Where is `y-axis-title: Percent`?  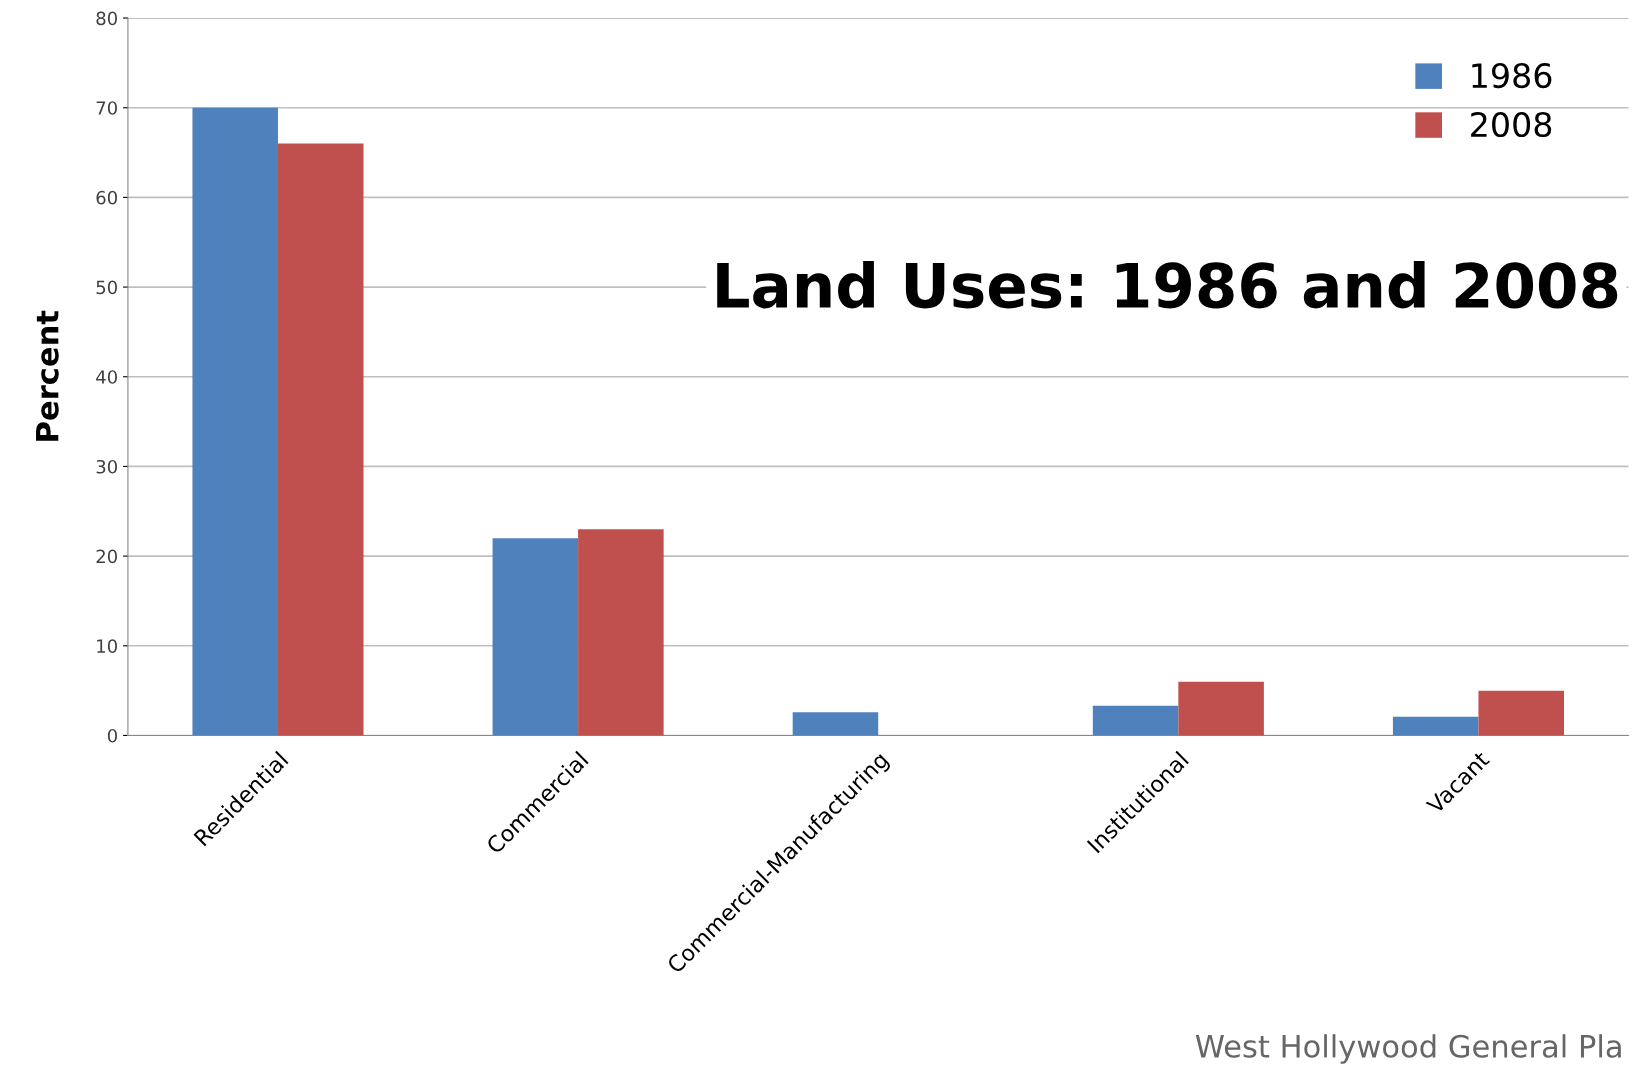 y-axis-title: Percent is located at coordinates (47, 375).